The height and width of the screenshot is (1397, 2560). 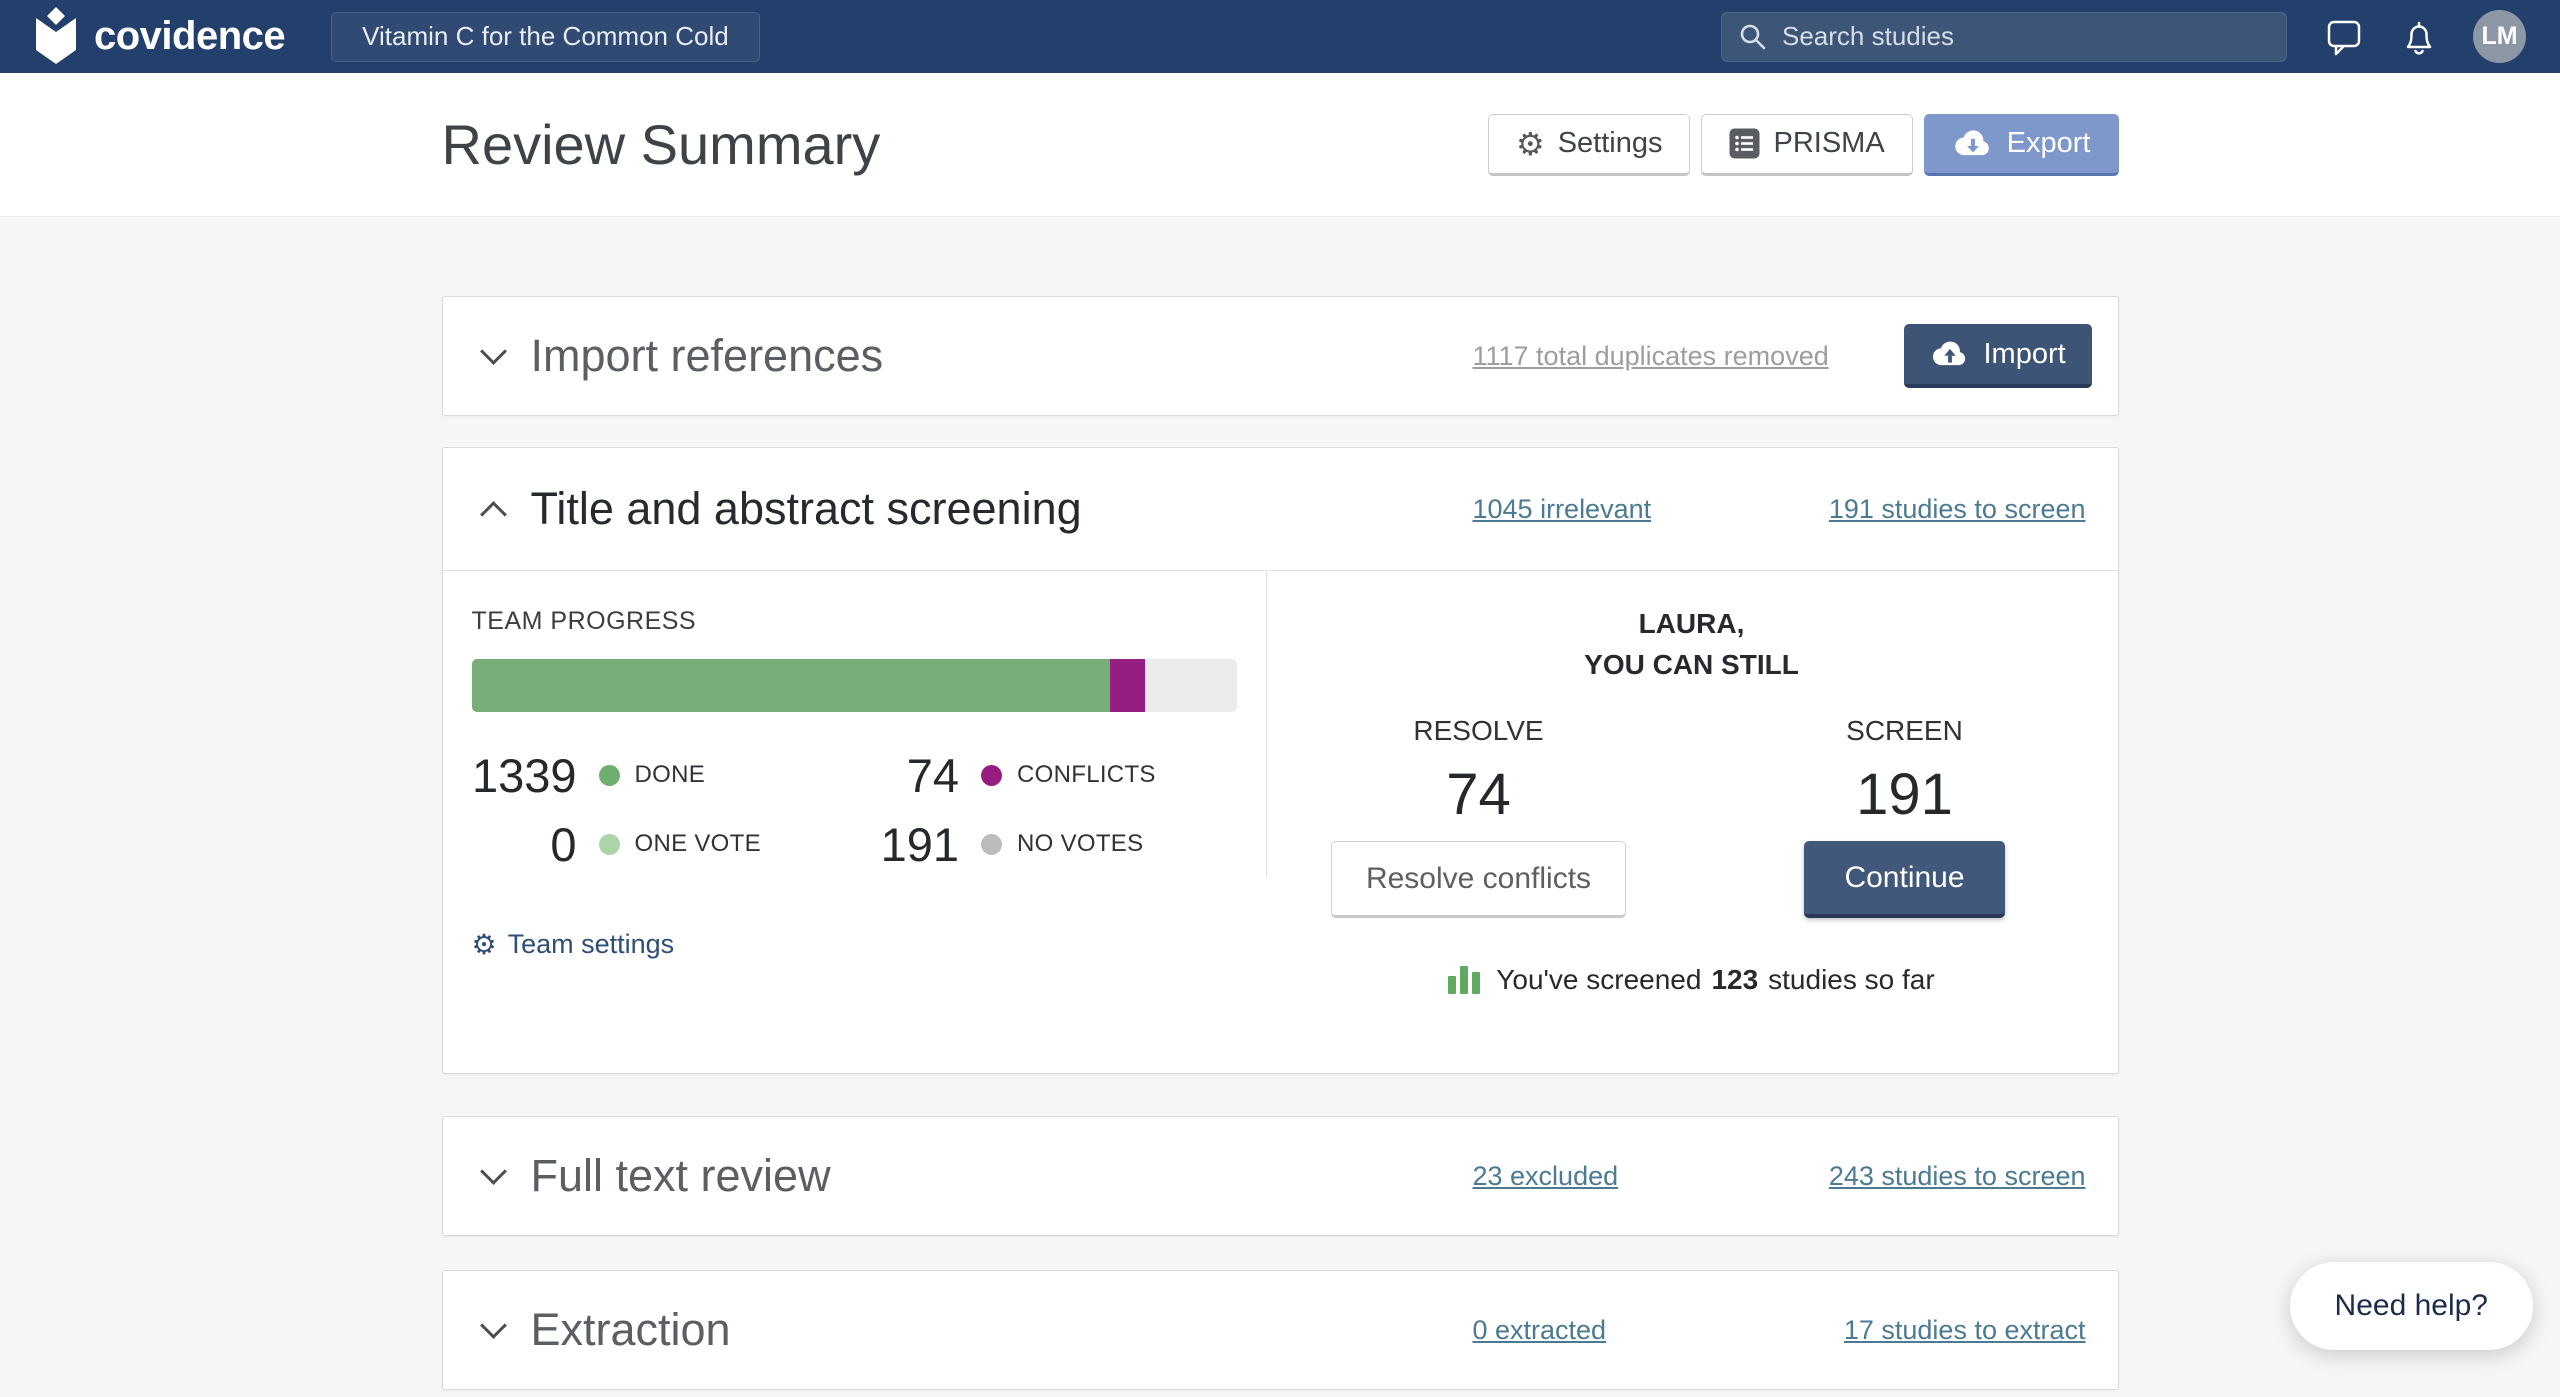 I want to click on team-settings-link: ⚙ Team settings, so click(x=573, y=944).